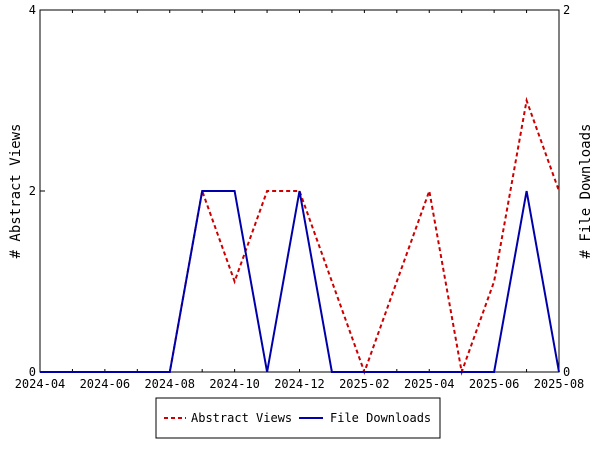  I want to click on legend: Abstract Views File Downloads, so click(298, 418).